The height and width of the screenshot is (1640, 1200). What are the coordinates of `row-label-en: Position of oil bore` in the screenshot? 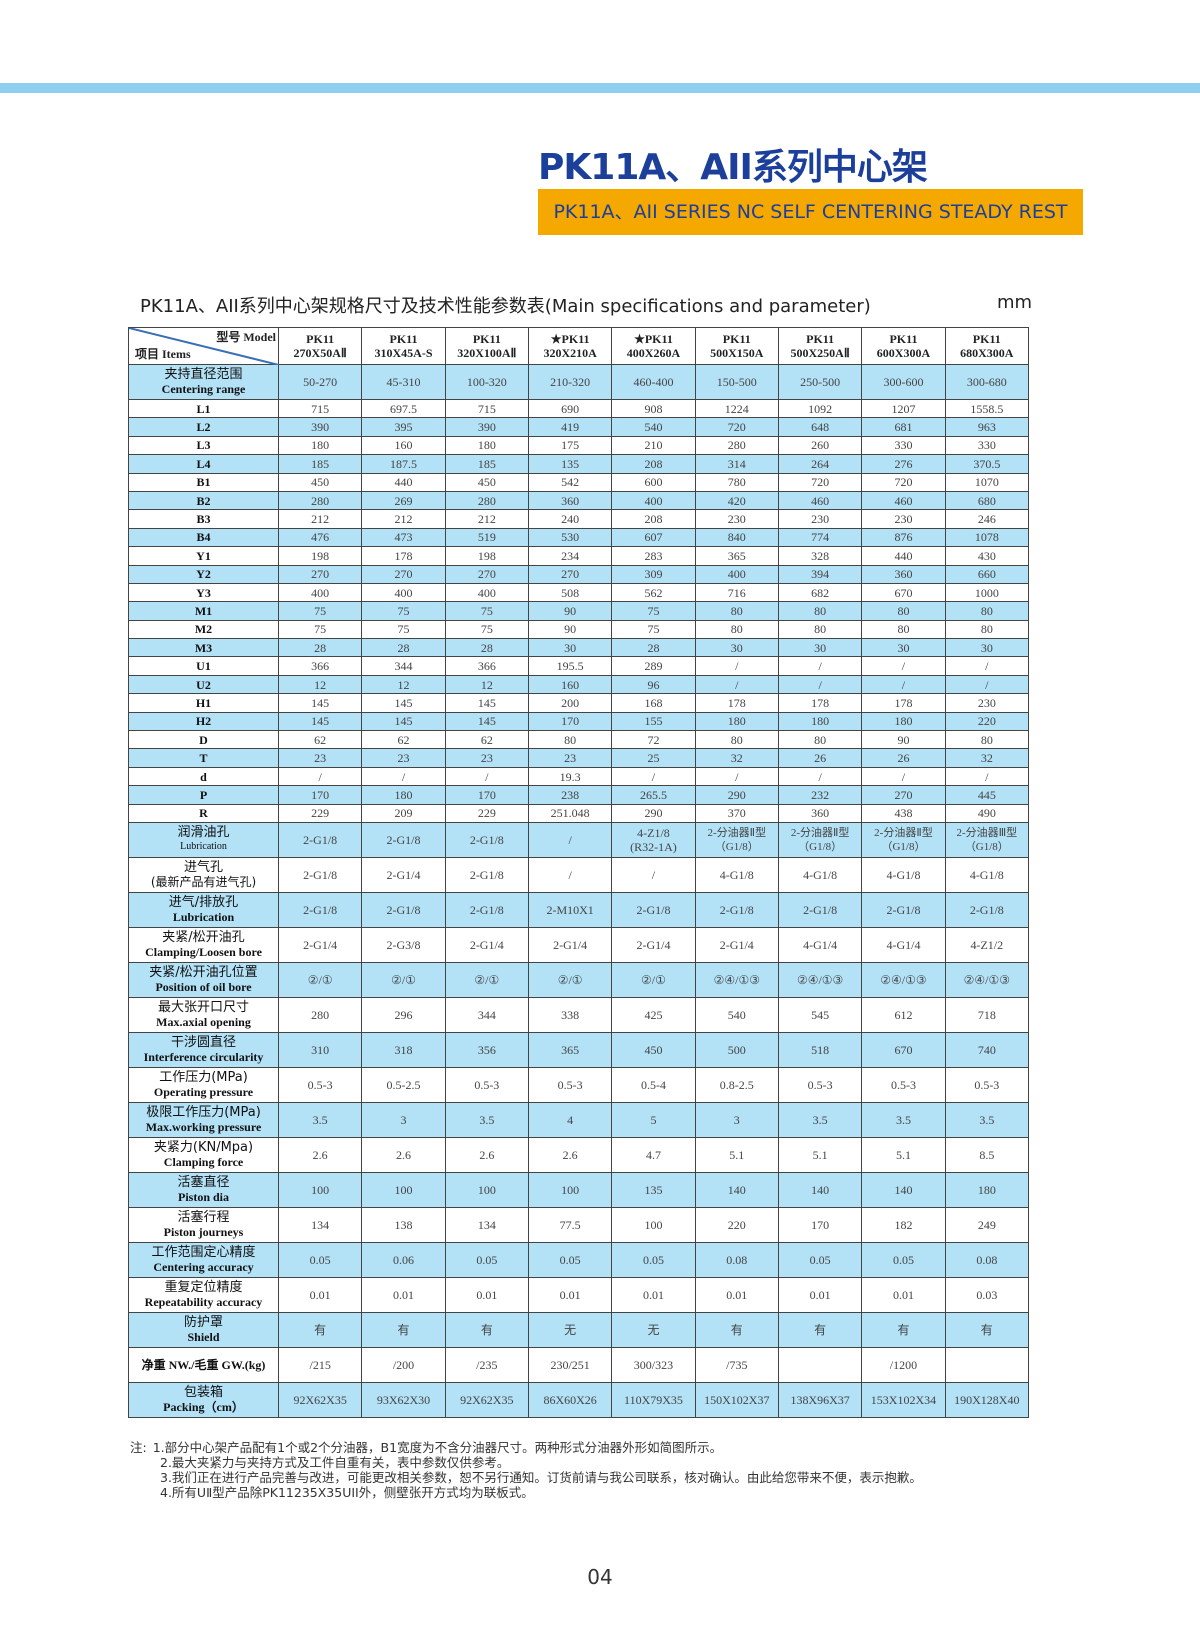 It's located at (203, 986).